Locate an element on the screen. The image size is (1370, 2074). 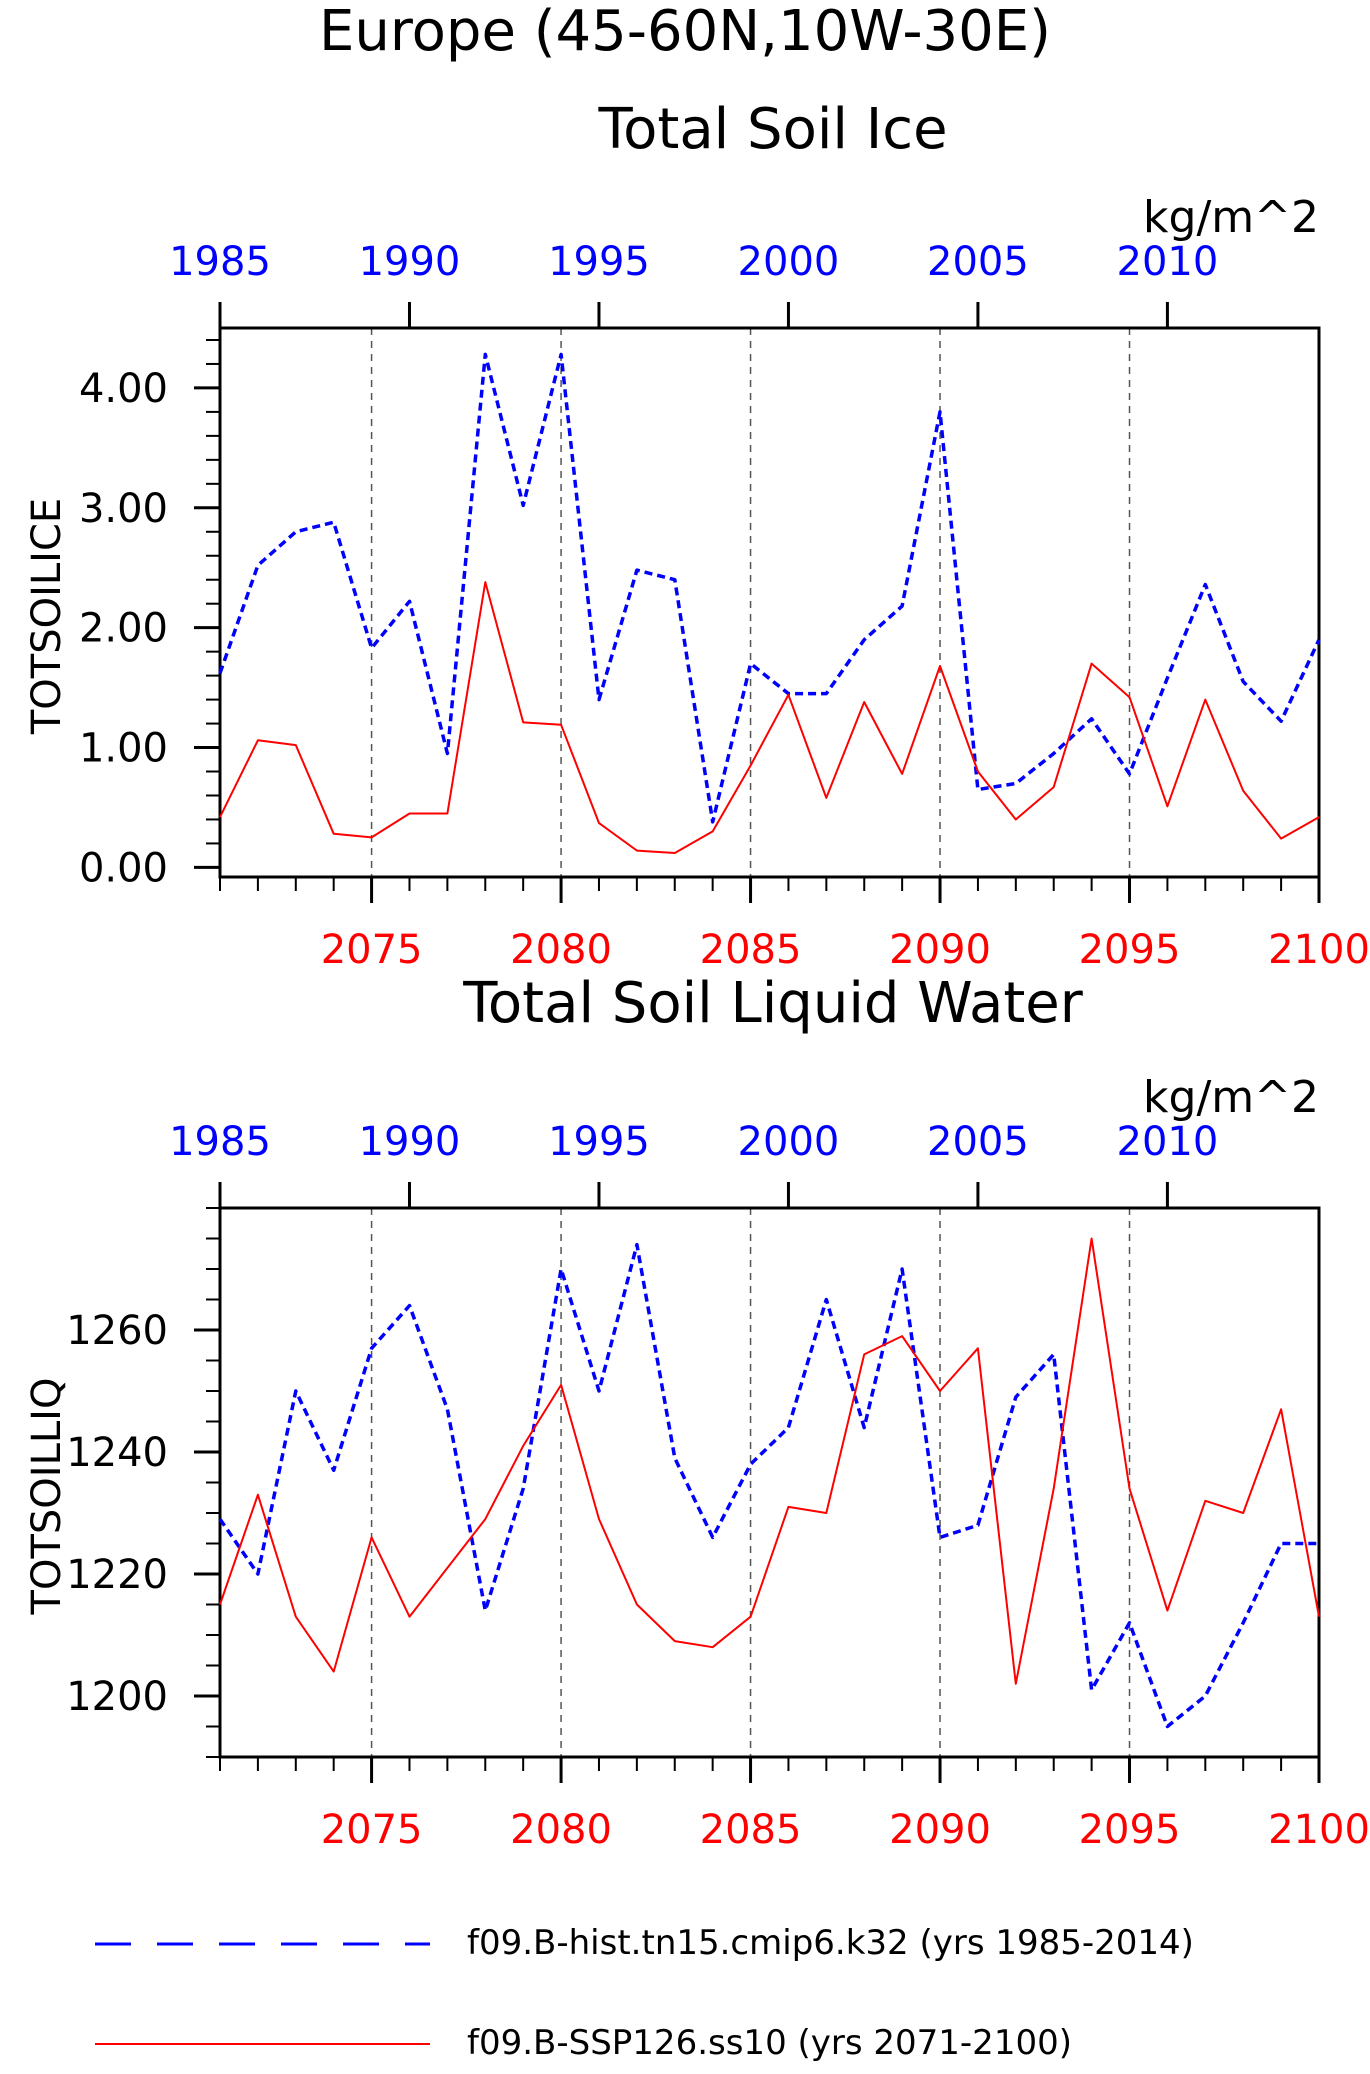
y-tick-label: 0.00 is located at coordinates (123, 868).